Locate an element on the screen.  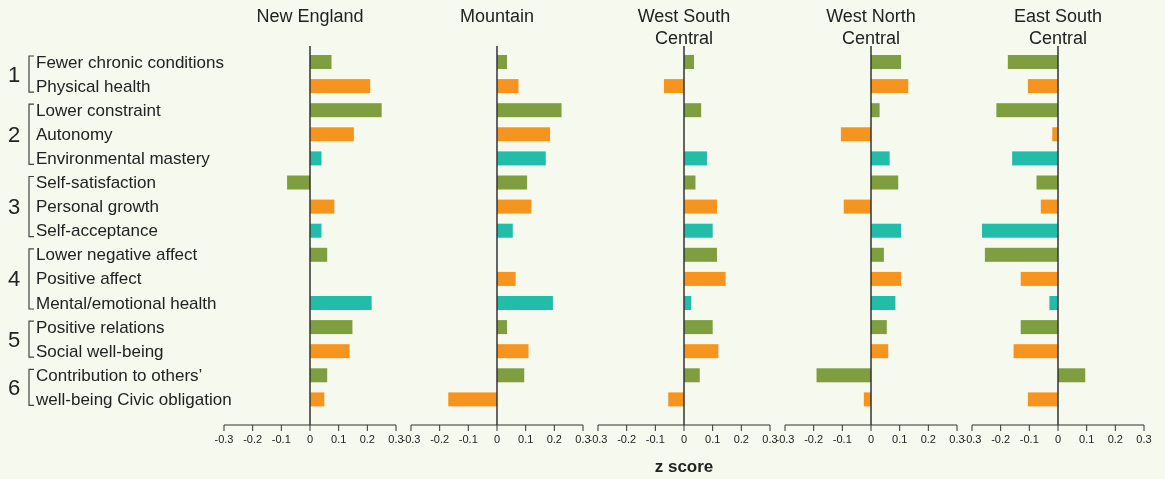
text: 6 is located at coordinates (14, 387).